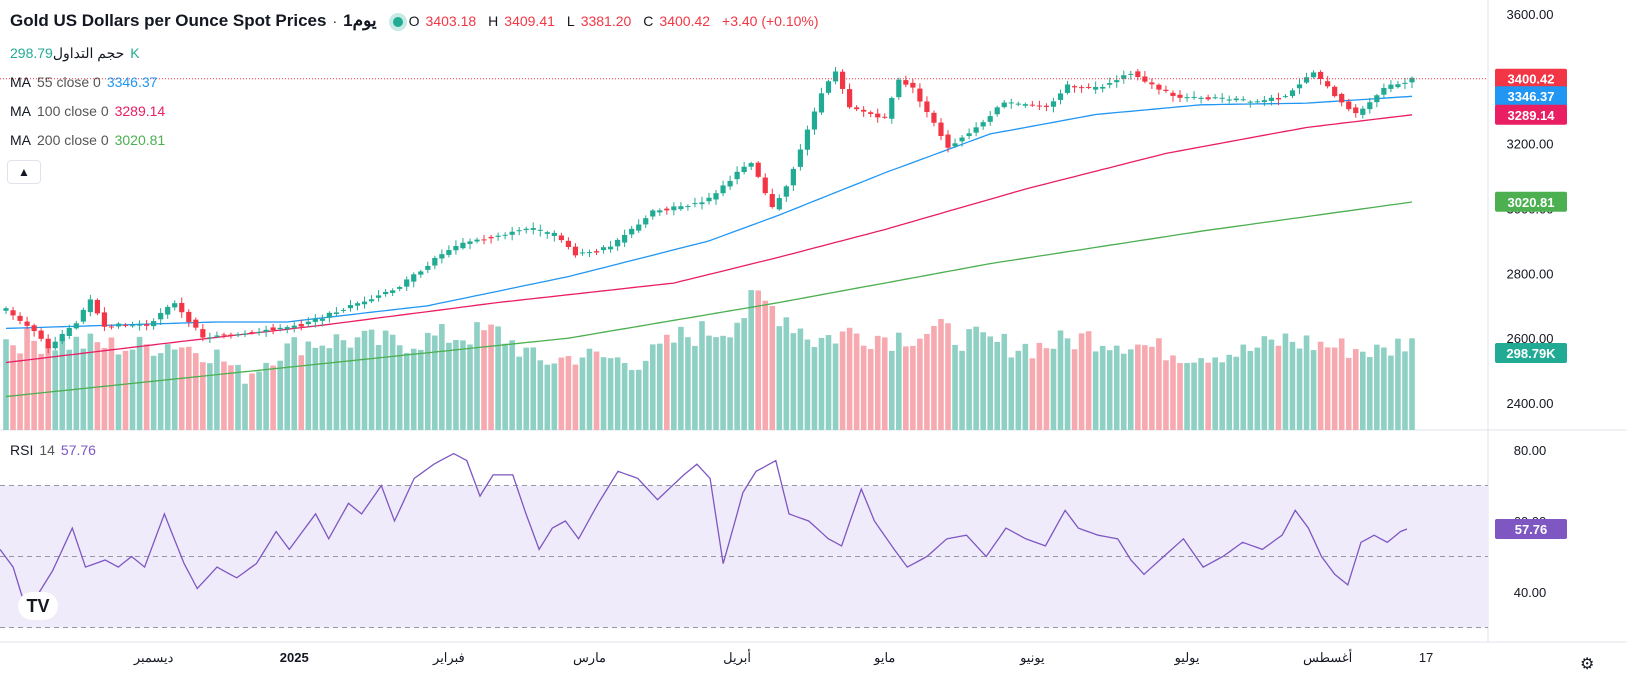  I want to click on price-tick-label: 3600.00, so click(1530, 14).